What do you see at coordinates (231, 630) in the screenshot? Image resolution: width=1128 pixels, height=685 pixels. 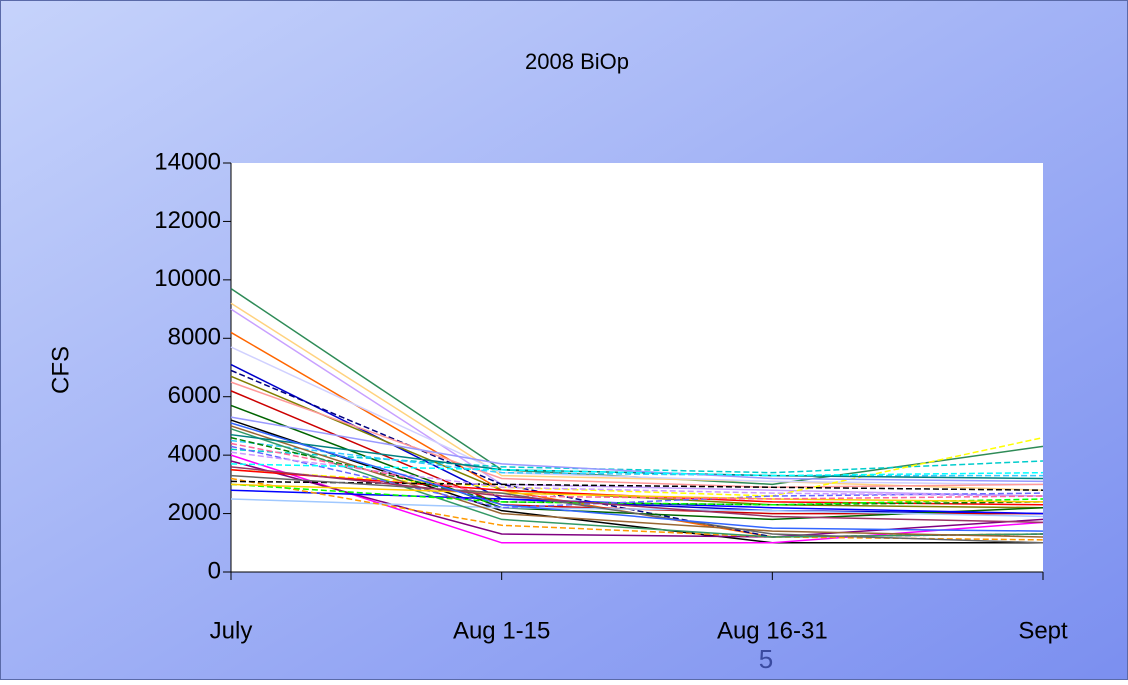 I see `x-tick-label: July` at bounding box center [231, 630].